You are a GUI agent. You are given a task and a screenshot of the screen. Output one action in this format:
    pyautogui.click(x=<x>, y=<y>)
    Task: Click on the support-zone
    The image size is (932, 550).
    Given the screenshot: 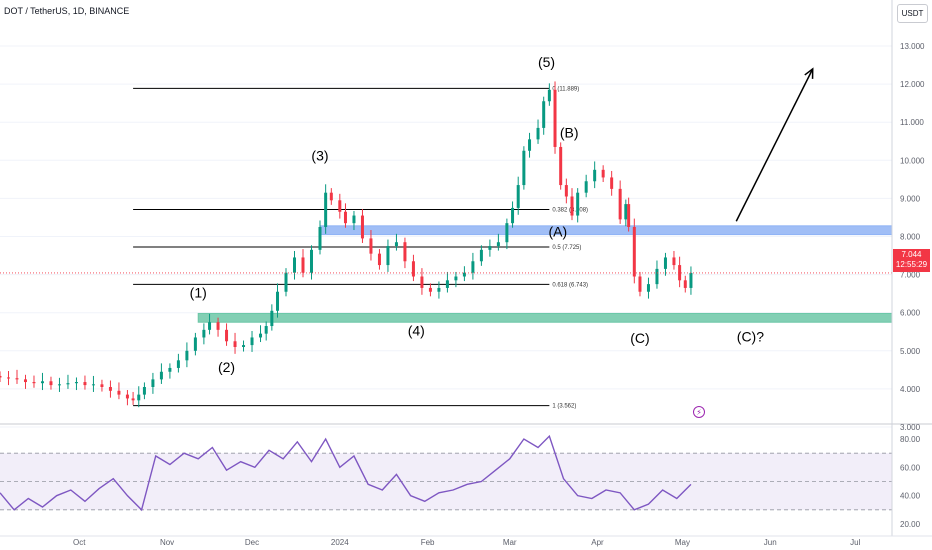 What is the action you would take?
    pyautogui.click(x=545, y=317)
    